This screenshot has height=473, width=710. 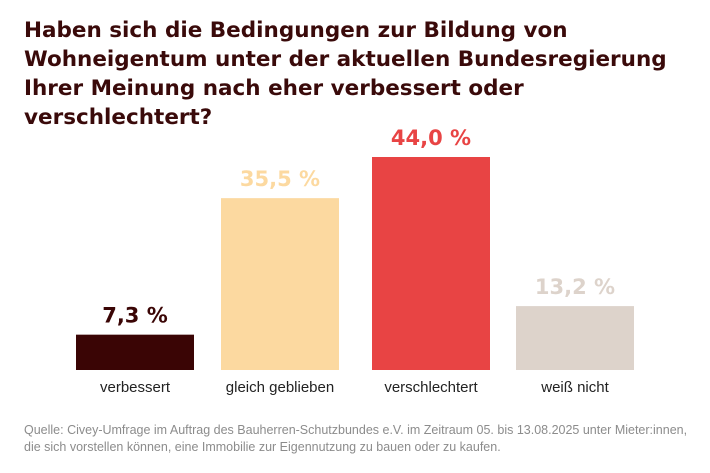 I want to click on category-label-3: weiß nicht, so click(x=574, y=387).